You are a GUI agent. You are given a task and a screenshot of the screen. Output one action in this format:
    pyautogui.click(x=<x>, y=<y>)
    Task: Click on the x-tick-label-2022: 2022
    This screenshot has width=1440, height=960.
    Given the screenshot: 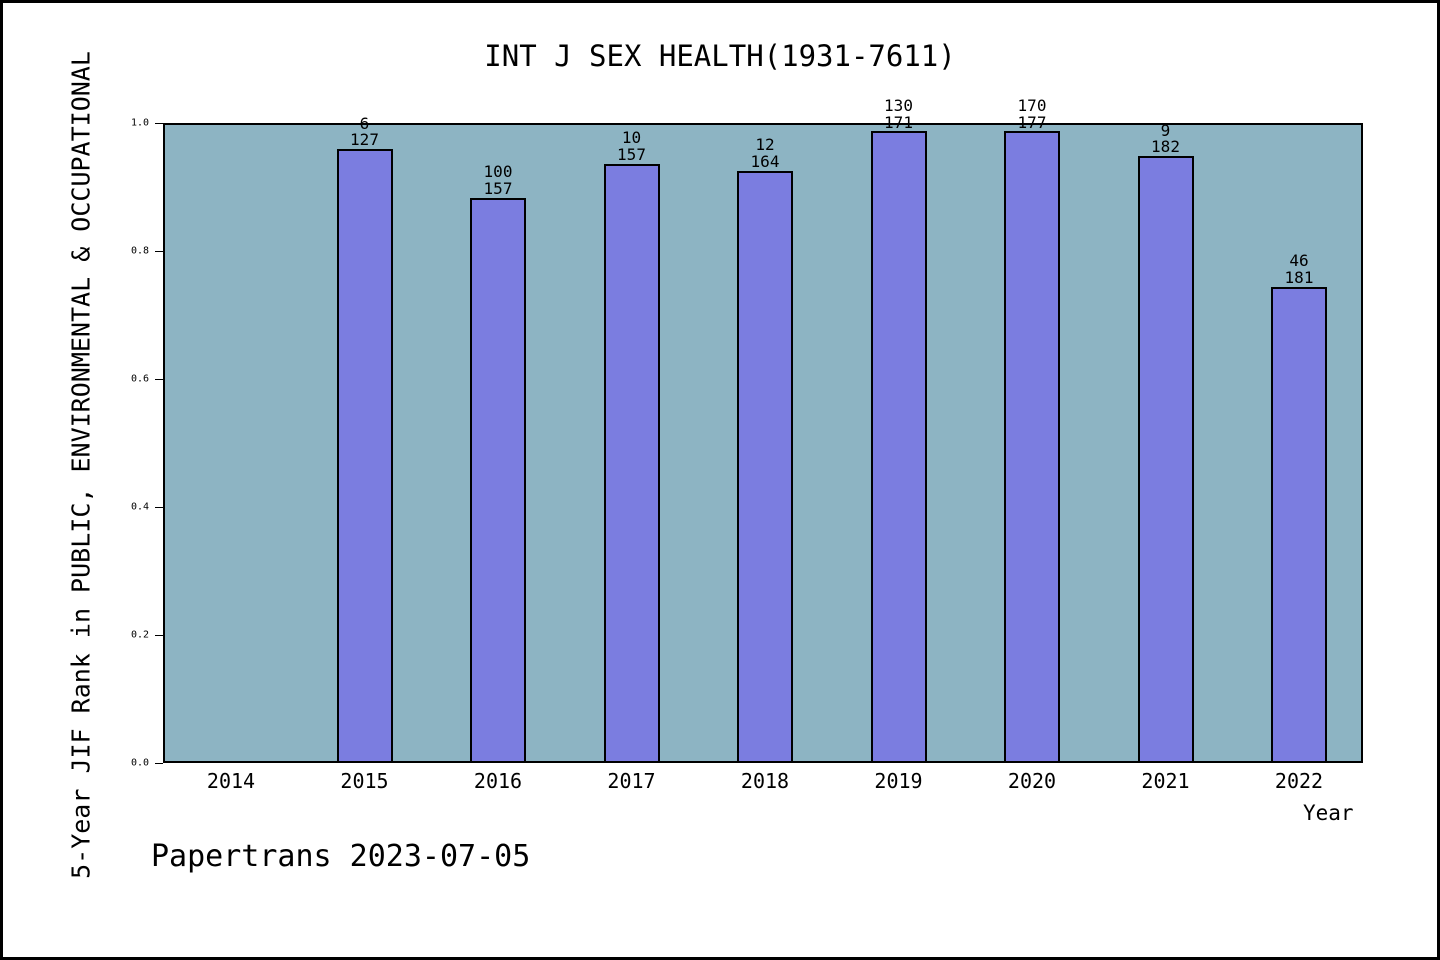 What is the action you would take?
    pyautogui.click(x=1299, y=781)
    